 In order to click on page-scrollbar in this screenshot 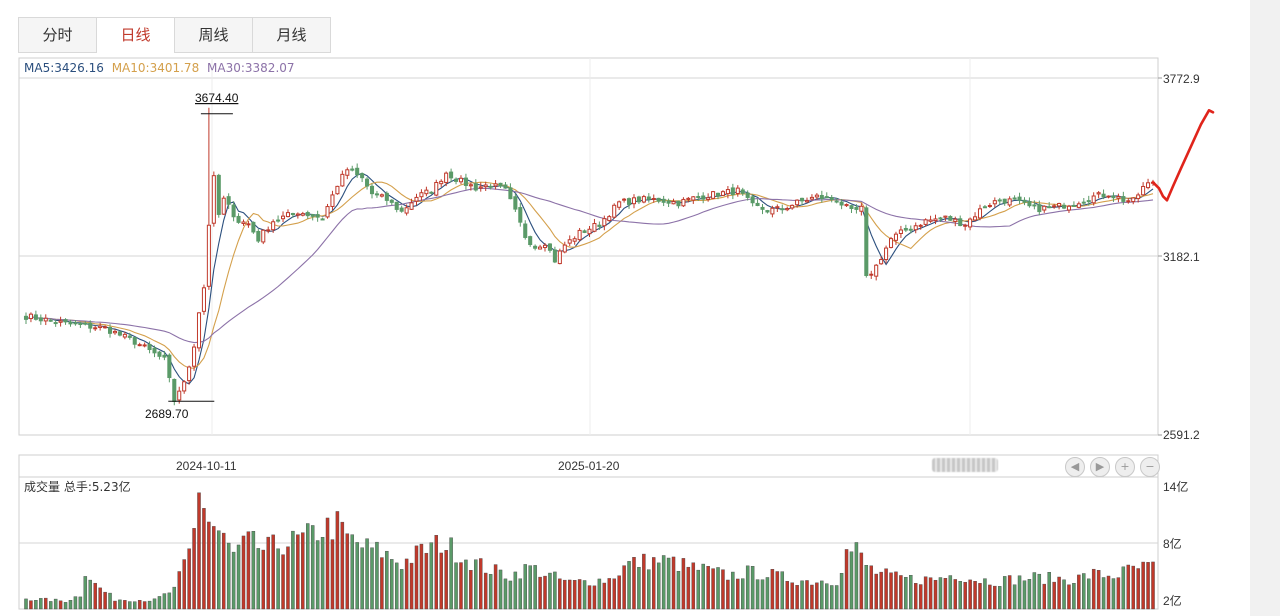, I will do `click(1265, 308)`.